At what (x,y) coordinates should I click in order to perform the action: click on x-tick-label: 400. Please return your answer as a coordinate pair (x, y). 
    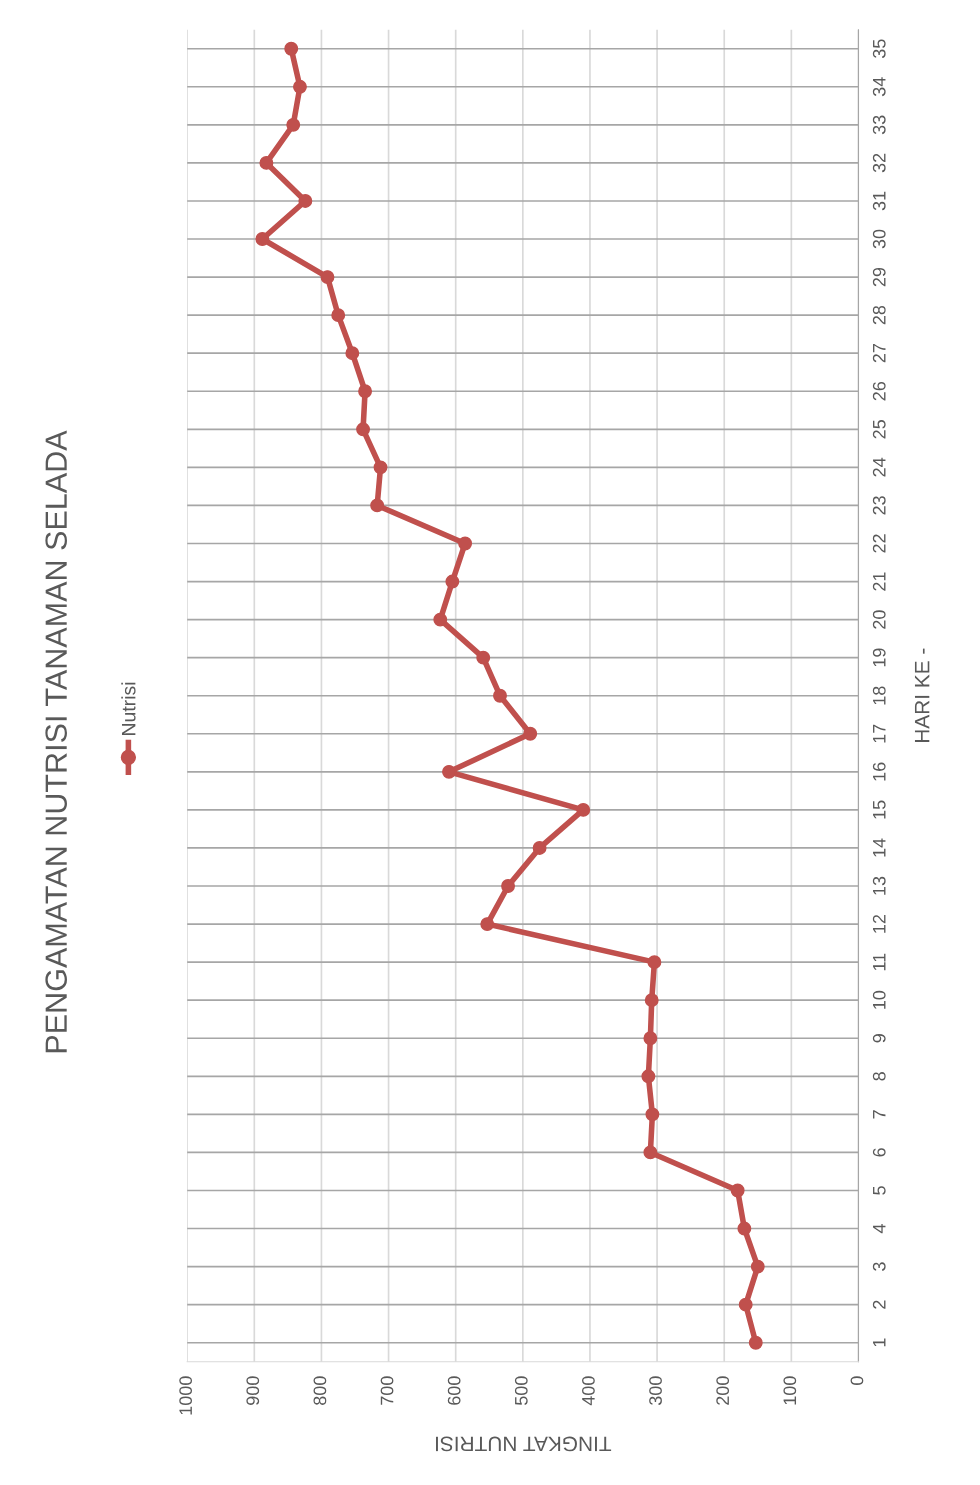
    Looking at the image, I should click on (588, 1391).